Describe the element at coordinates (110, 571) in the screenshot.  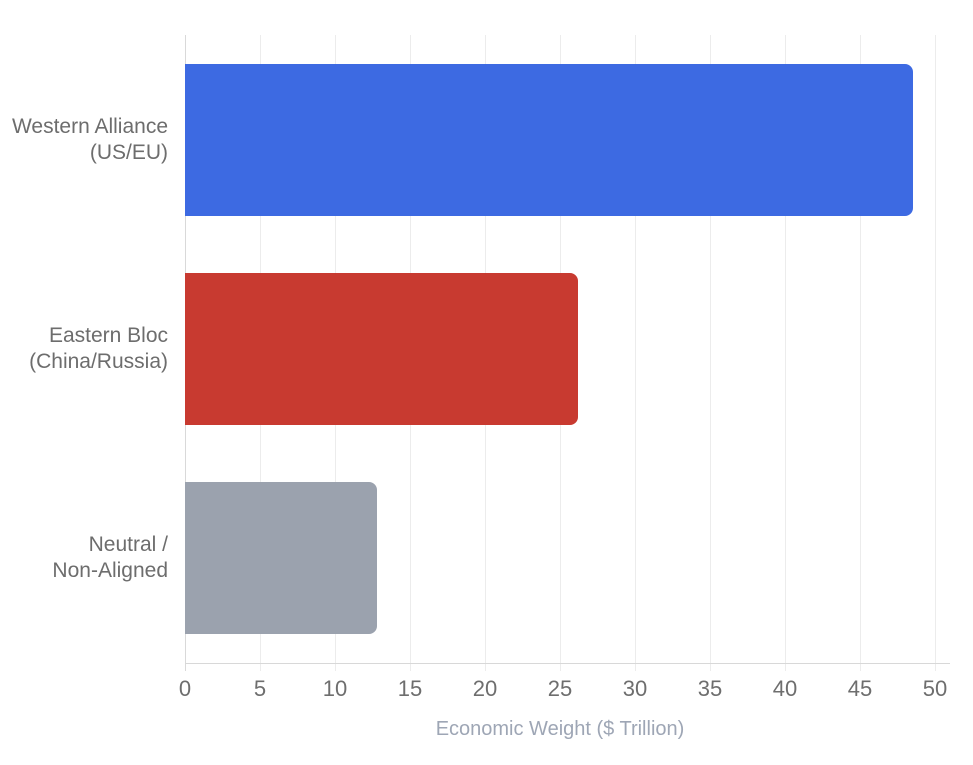
I see `category-label-line: Non-Aligned` at that location.